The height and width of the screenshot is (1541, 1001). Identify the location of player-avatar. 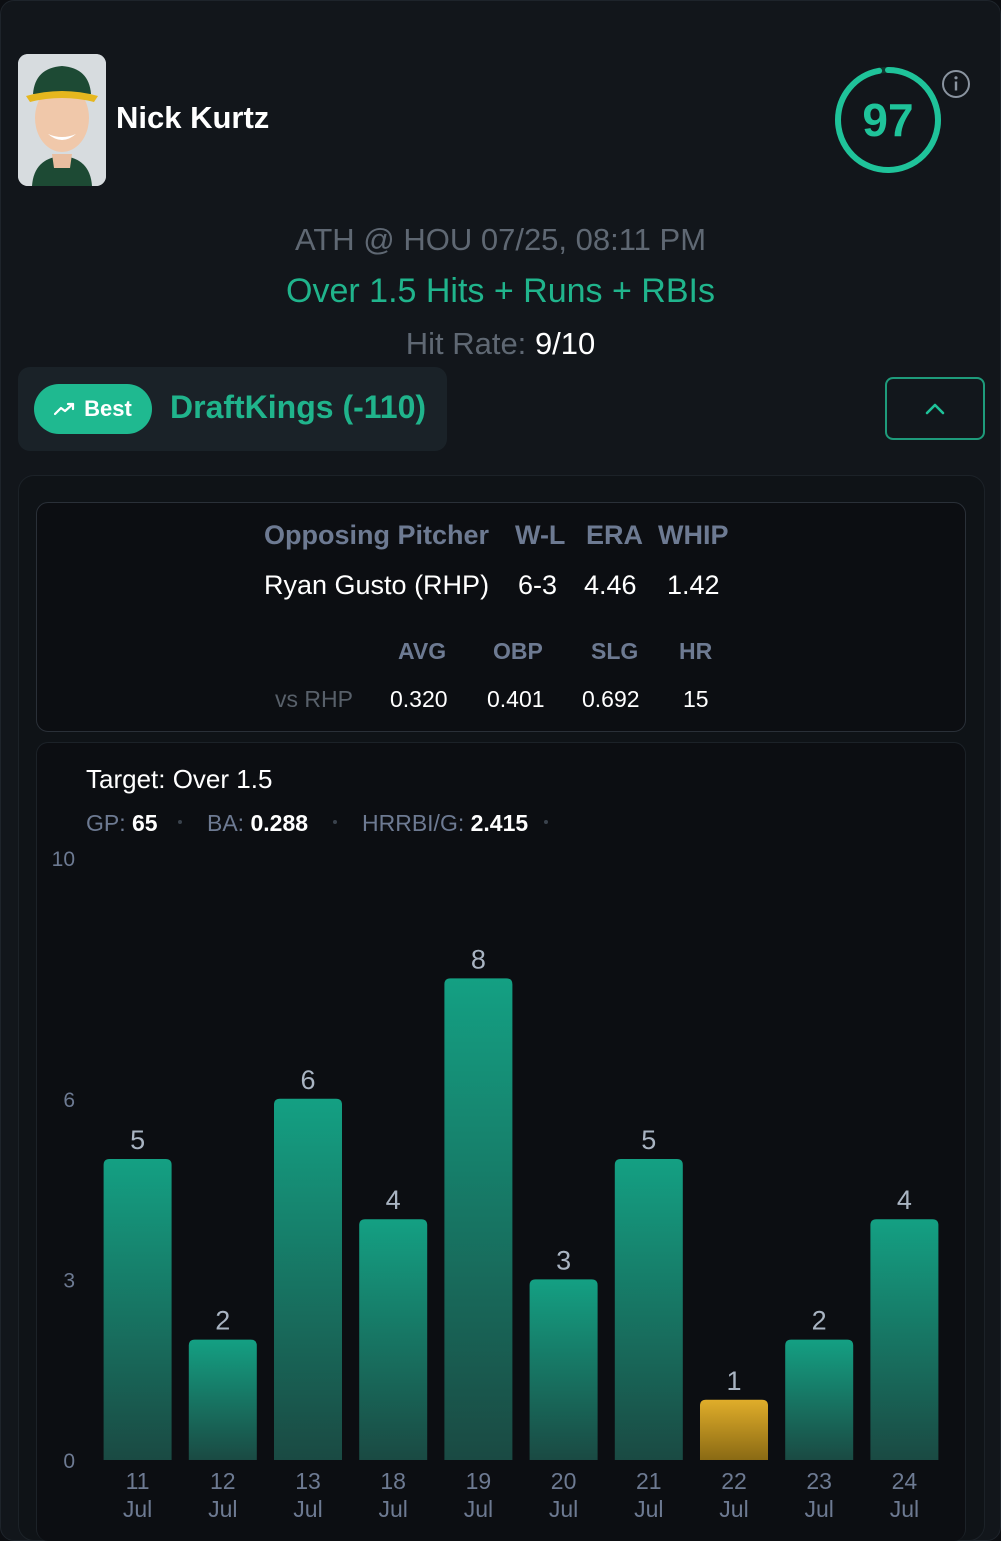
(62, 120).